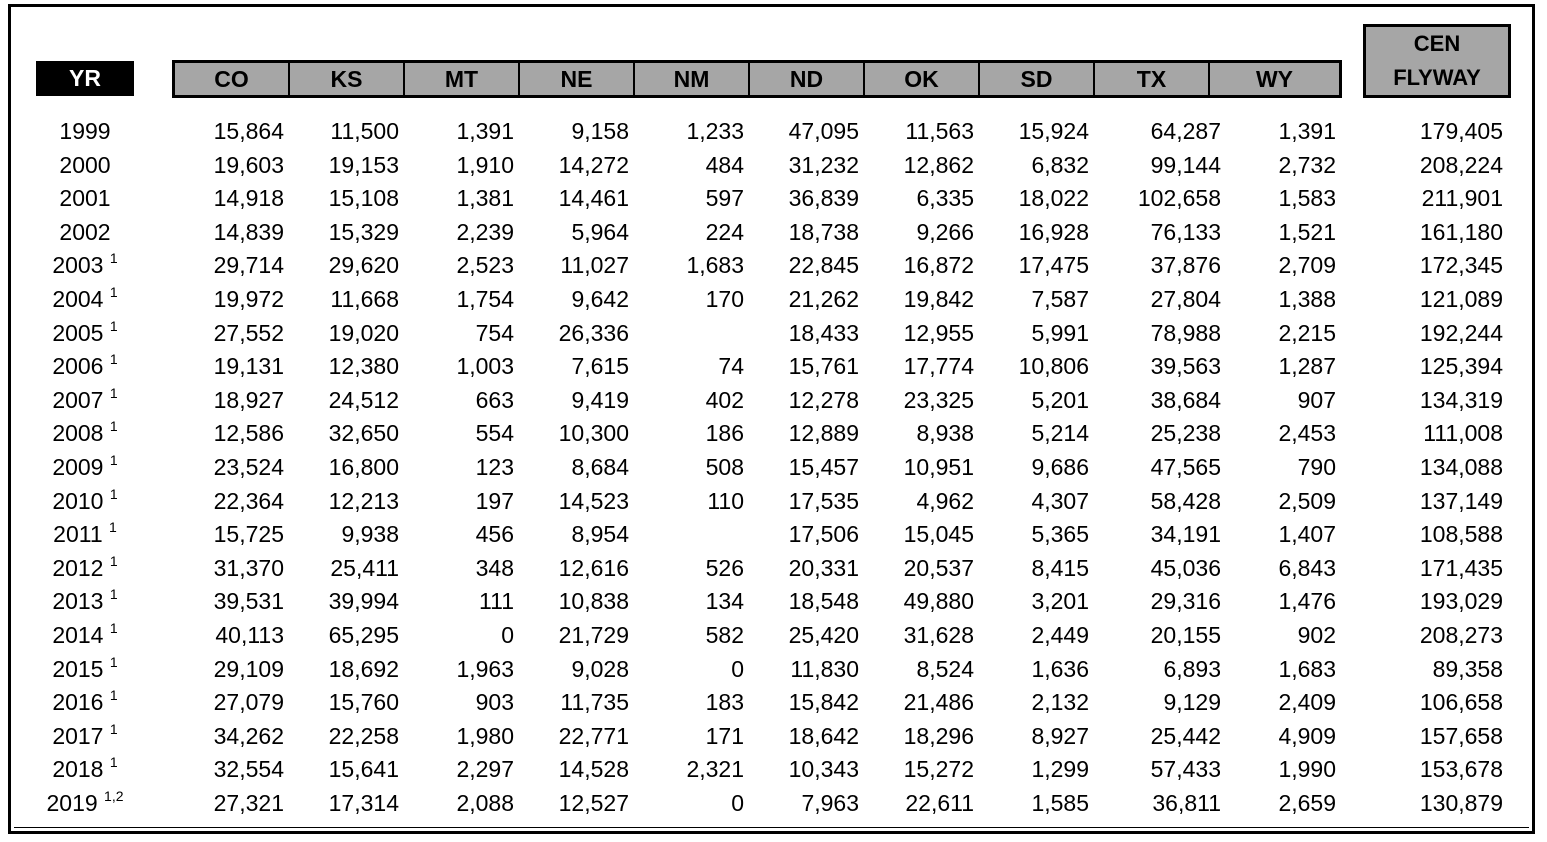  I want to click on year-value: 2012, so click(78, 567).